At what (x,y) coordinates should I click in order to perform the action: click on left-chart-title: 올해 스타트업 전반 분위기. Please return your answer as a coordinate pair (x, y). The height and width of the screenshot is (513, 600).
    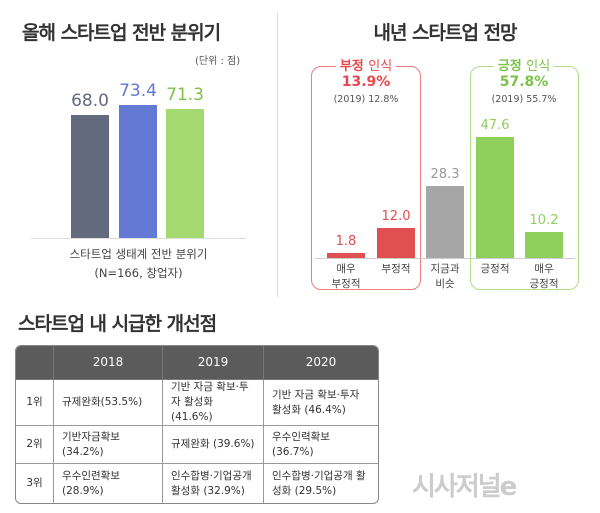
    Looking at the image, I should click on (121, 33).